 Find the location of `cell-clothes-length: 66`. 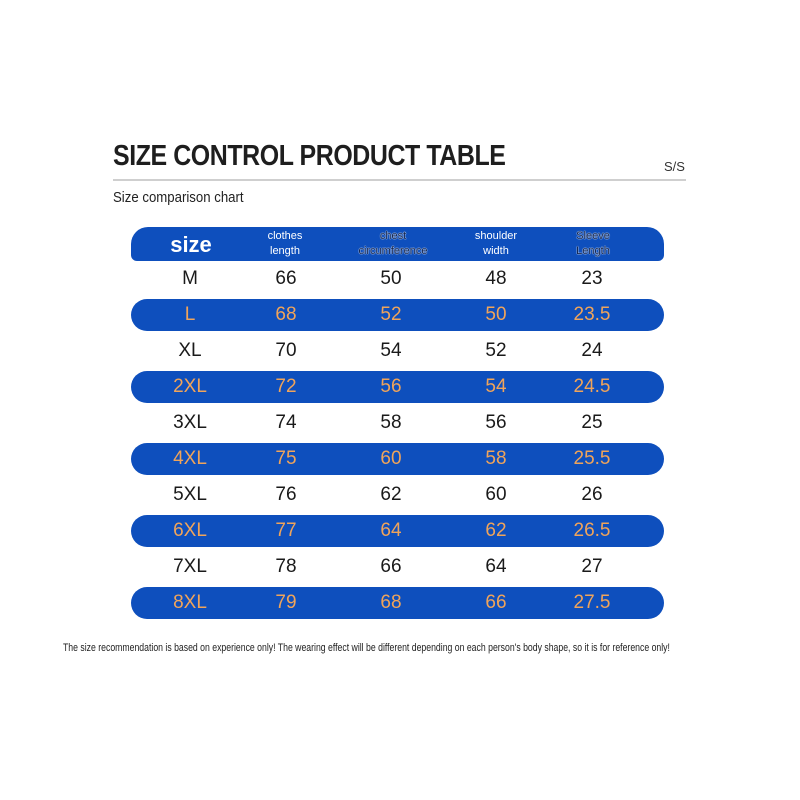

cell-clothes-length: 66 is located at coordinates (286, 278).